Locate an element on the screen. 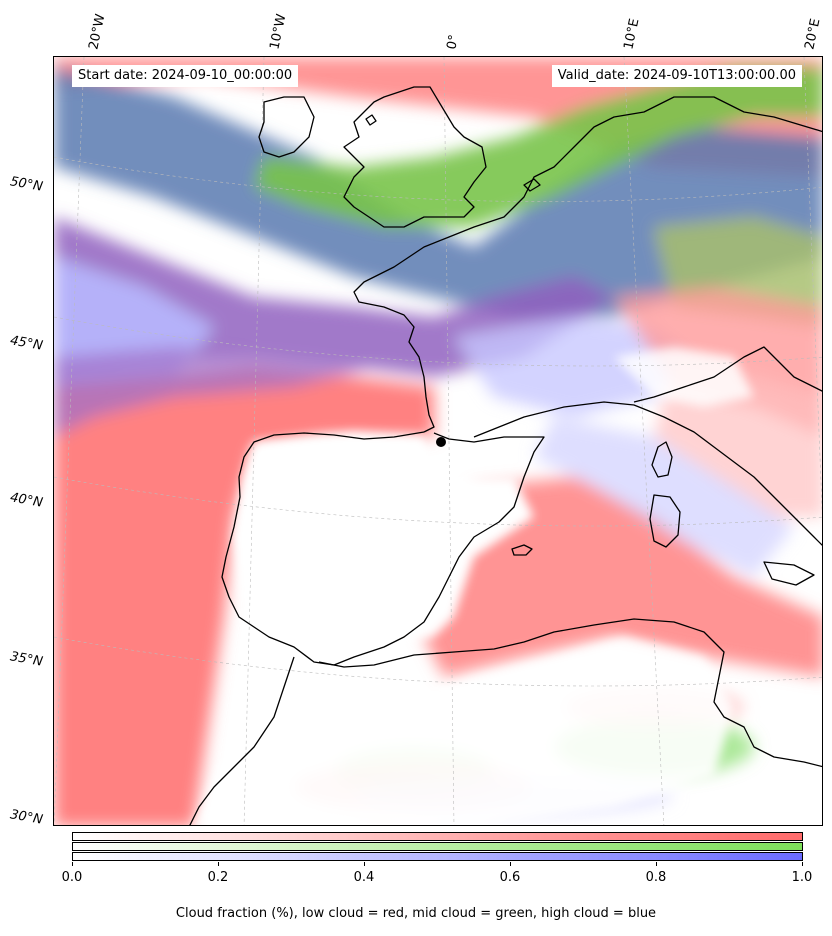  colorbar-tick-0: 0.0 is located at coordinates (72, 877).